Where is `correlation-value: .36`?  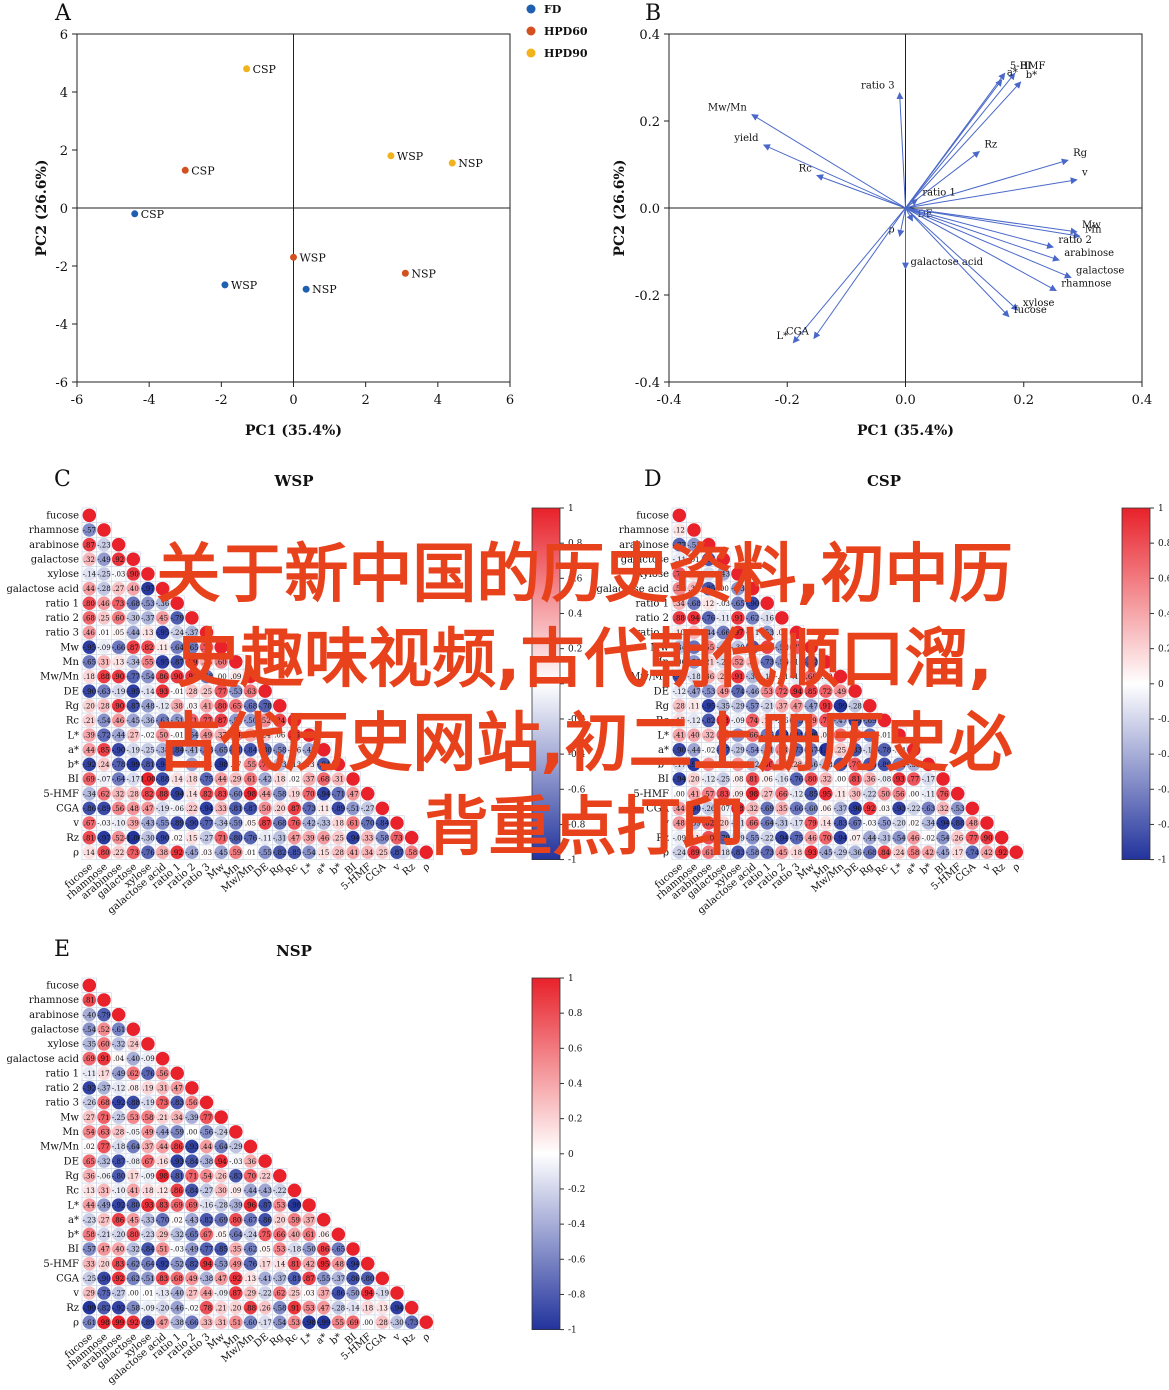
correlation-value: .36 is located at coordinates (251, 1162).